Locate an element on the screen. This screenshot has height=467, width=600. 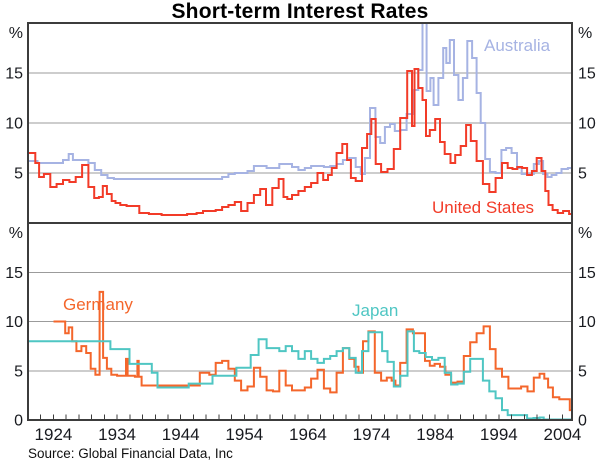
y-axis-label-right: 0 is located at coordinates (582, 421).